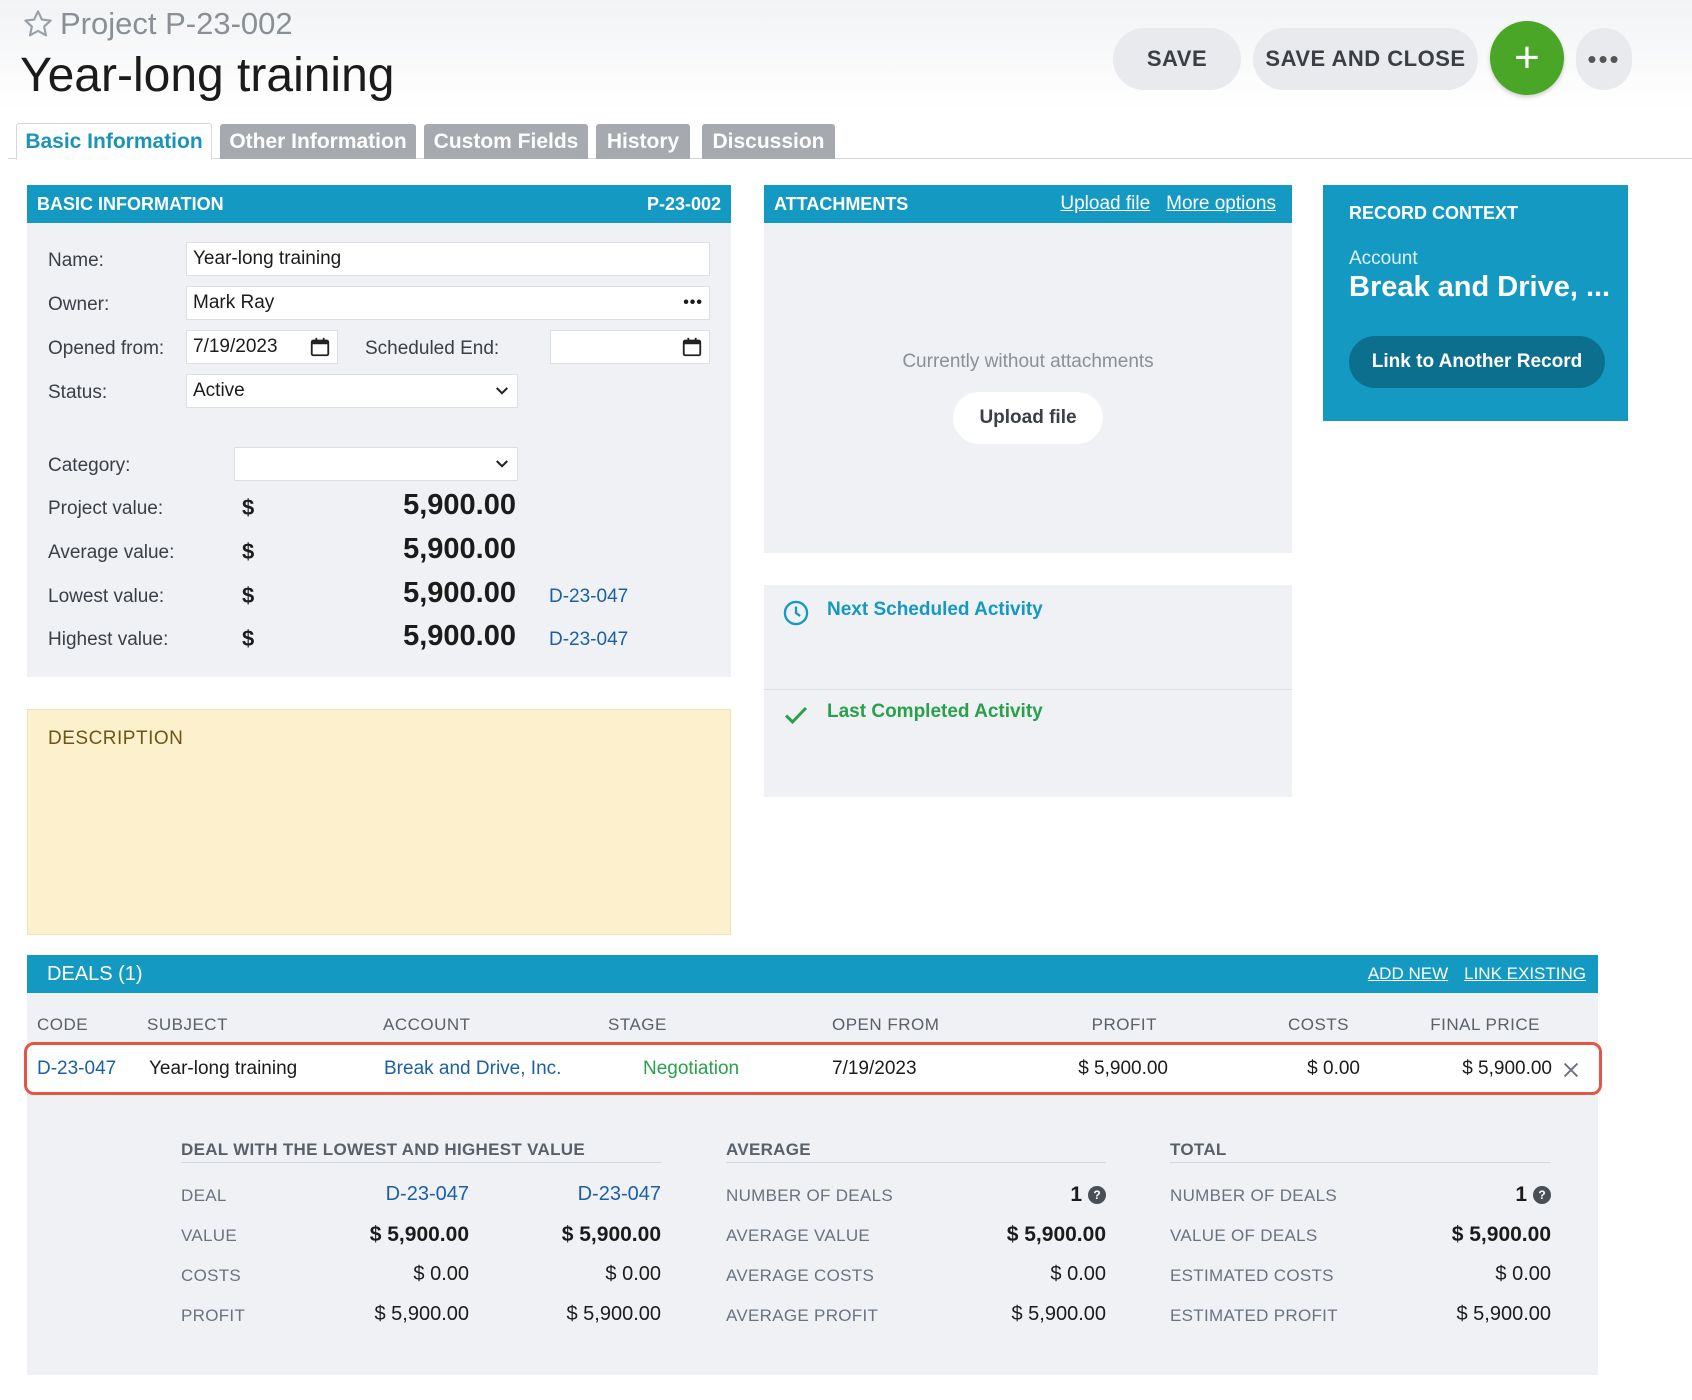  What do you see at coordinates (448, 303) in the screenshot?
I see `owner-field: Mark Ray •••` at bounding box center [448, 303].